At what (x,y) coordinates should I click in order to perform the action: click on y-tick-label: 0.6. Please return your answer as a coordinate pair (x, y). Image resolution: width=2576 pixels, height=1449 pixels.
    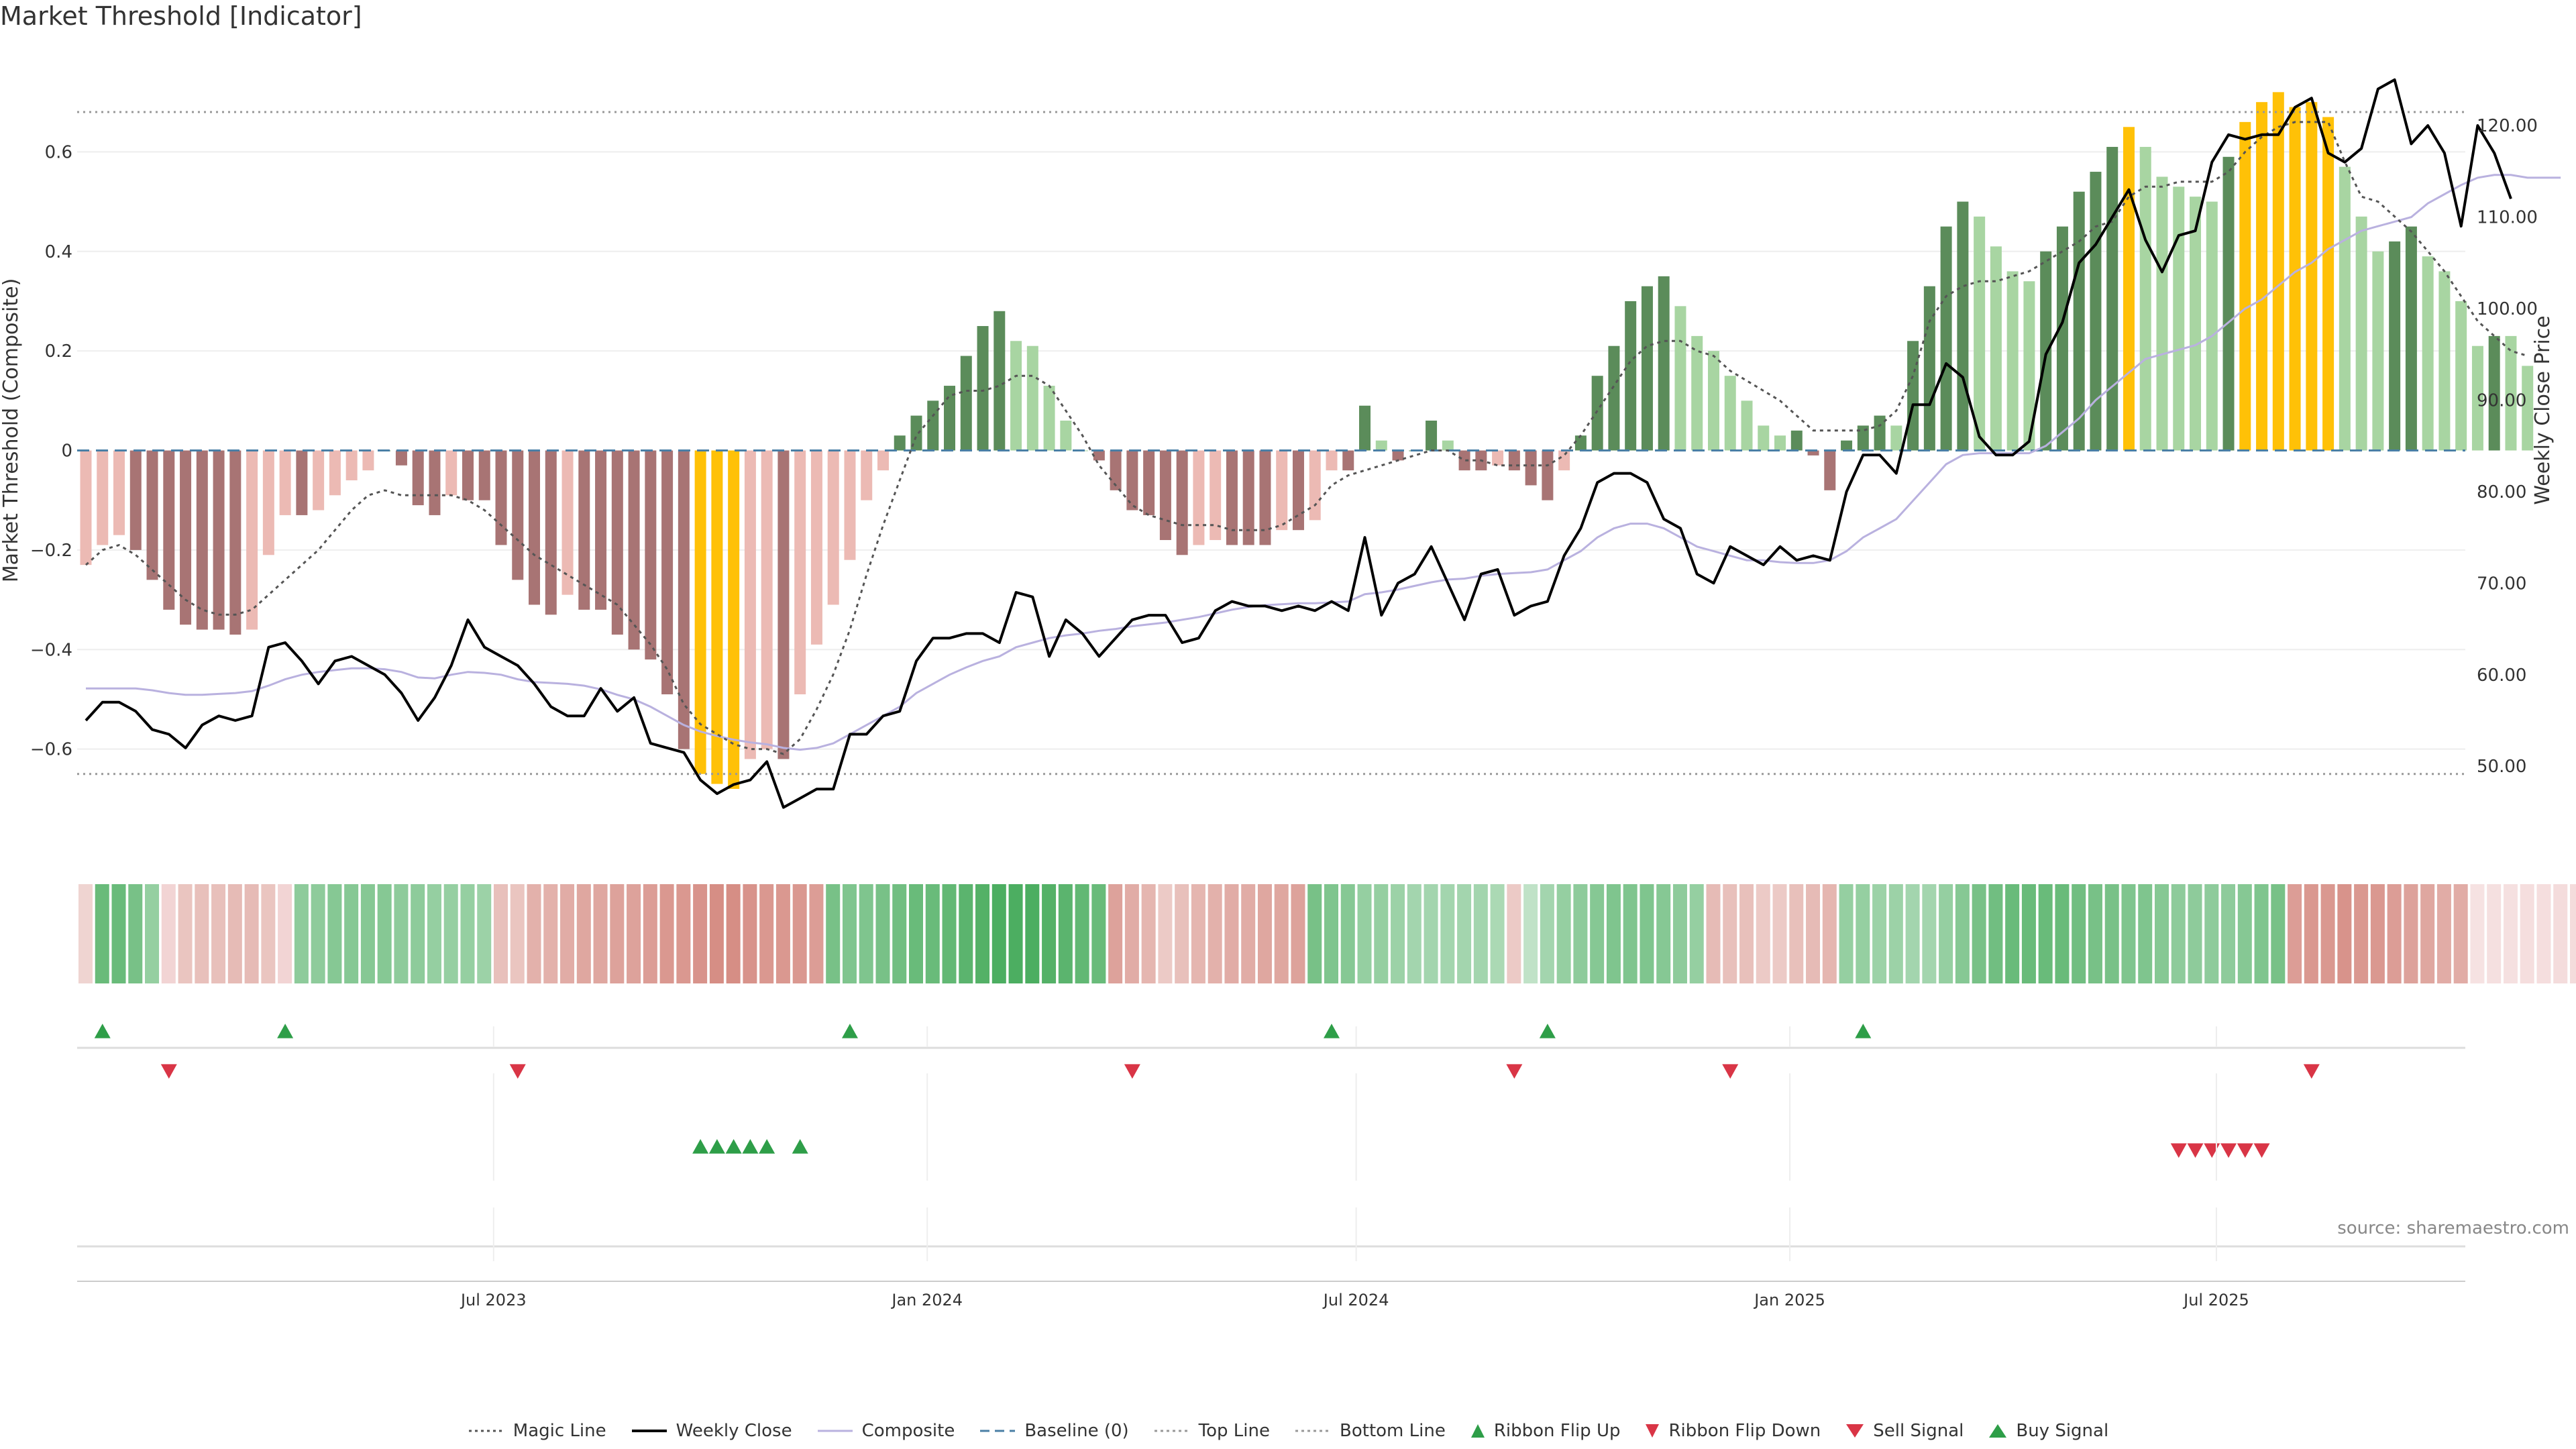
    Looking at the image, I should click on (58, 152).